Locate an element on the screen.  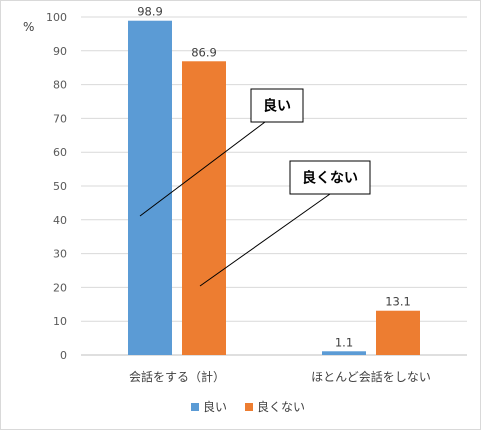
callout-label: 良くない is located at coordinates (330, 178).